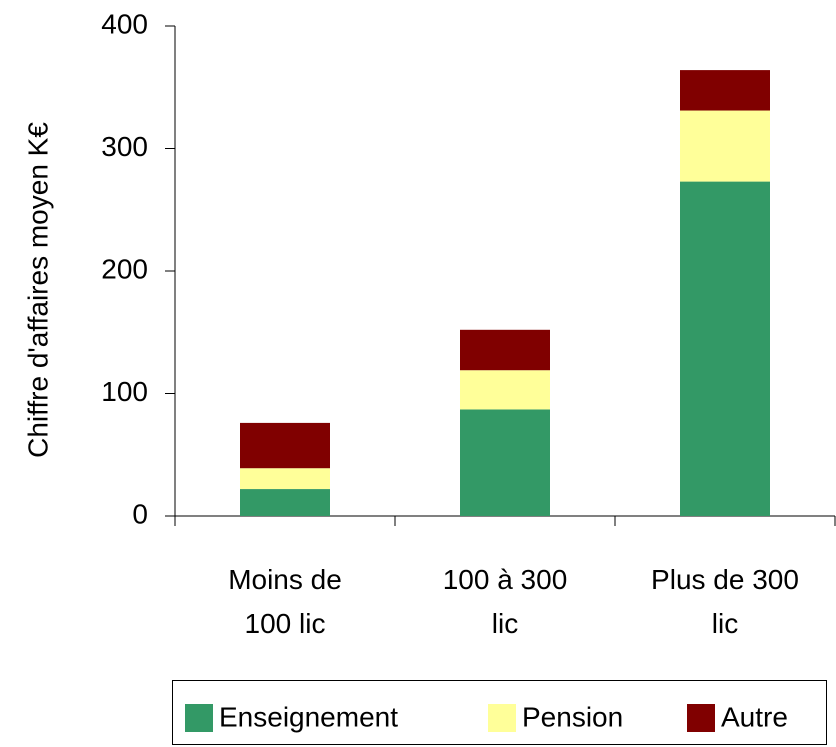 This screenshot has height=747, width=836. I want to click on x-tick-label: Plus de 300 lic, so click(725, 601).